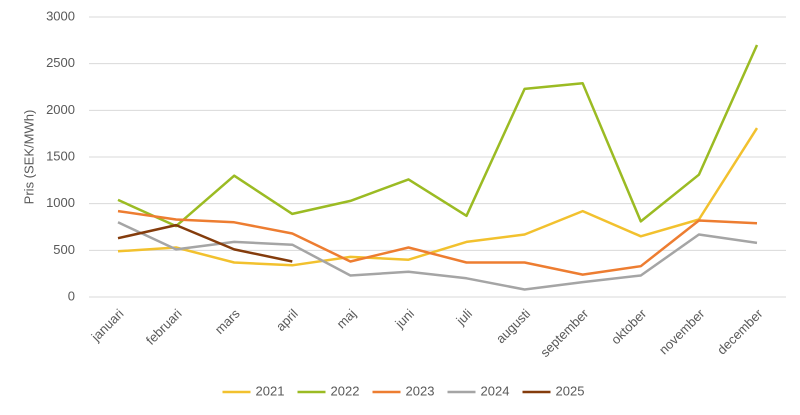  I want to click on x-tick-label: oktober, so click(629, 326).